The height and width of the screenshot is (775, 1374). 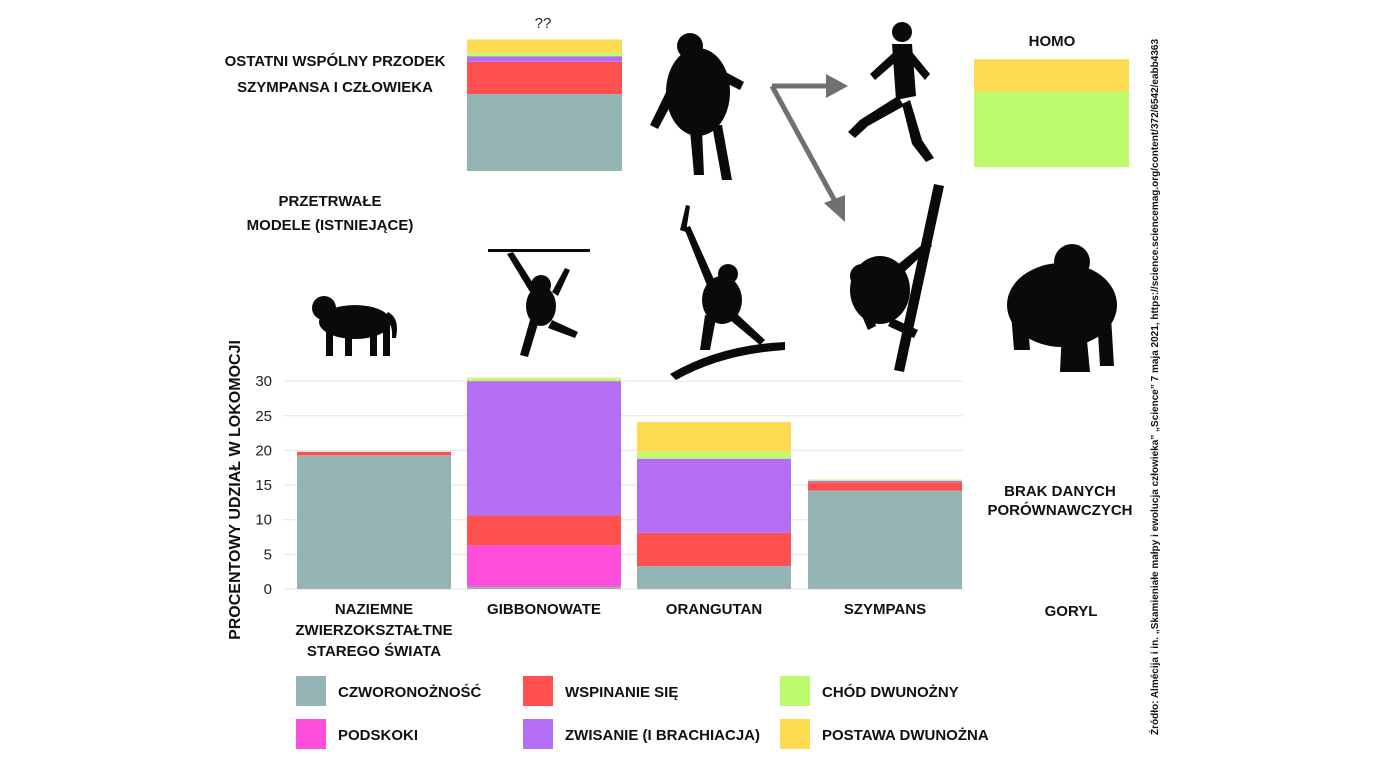 What do you see at coordinates (378, 735) in the screenshot?
I see `legend-label-leaping: PODSKOKI` at bounding box center [378, 735].